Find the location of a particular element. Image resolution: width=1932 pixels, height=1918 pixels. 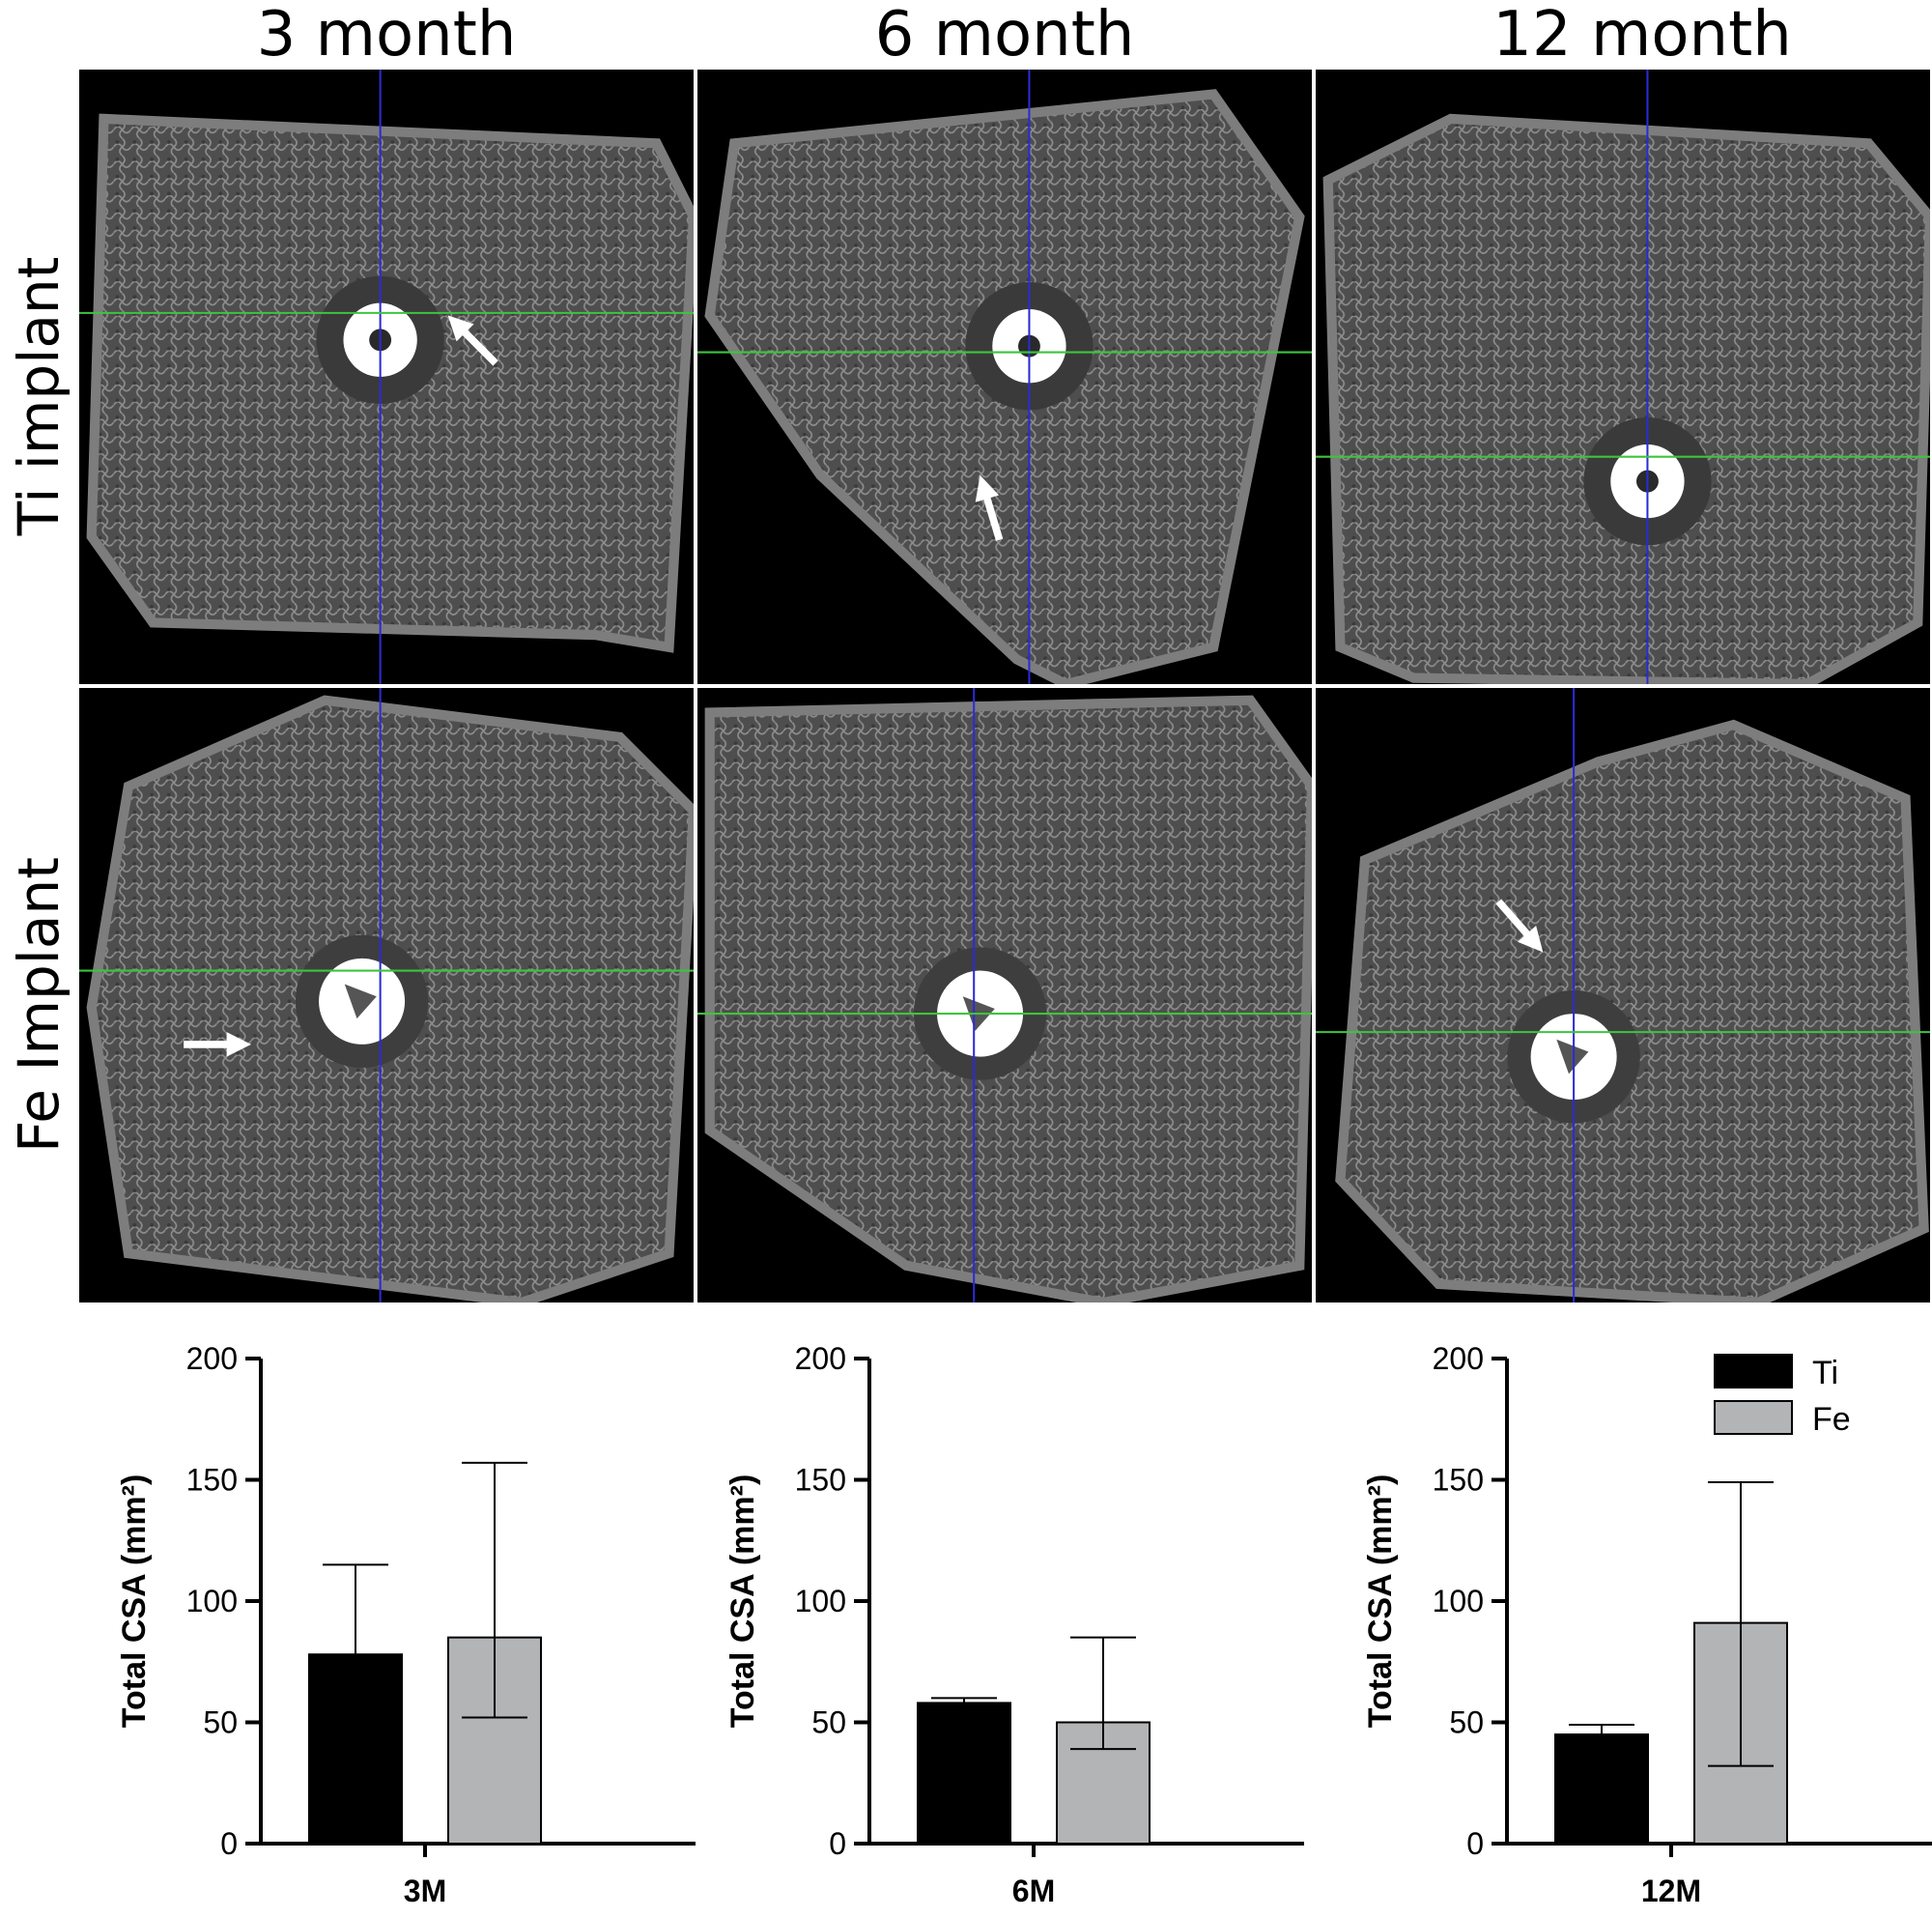

column-title-6-month: 6 month is located at coordinates (1005, 35).